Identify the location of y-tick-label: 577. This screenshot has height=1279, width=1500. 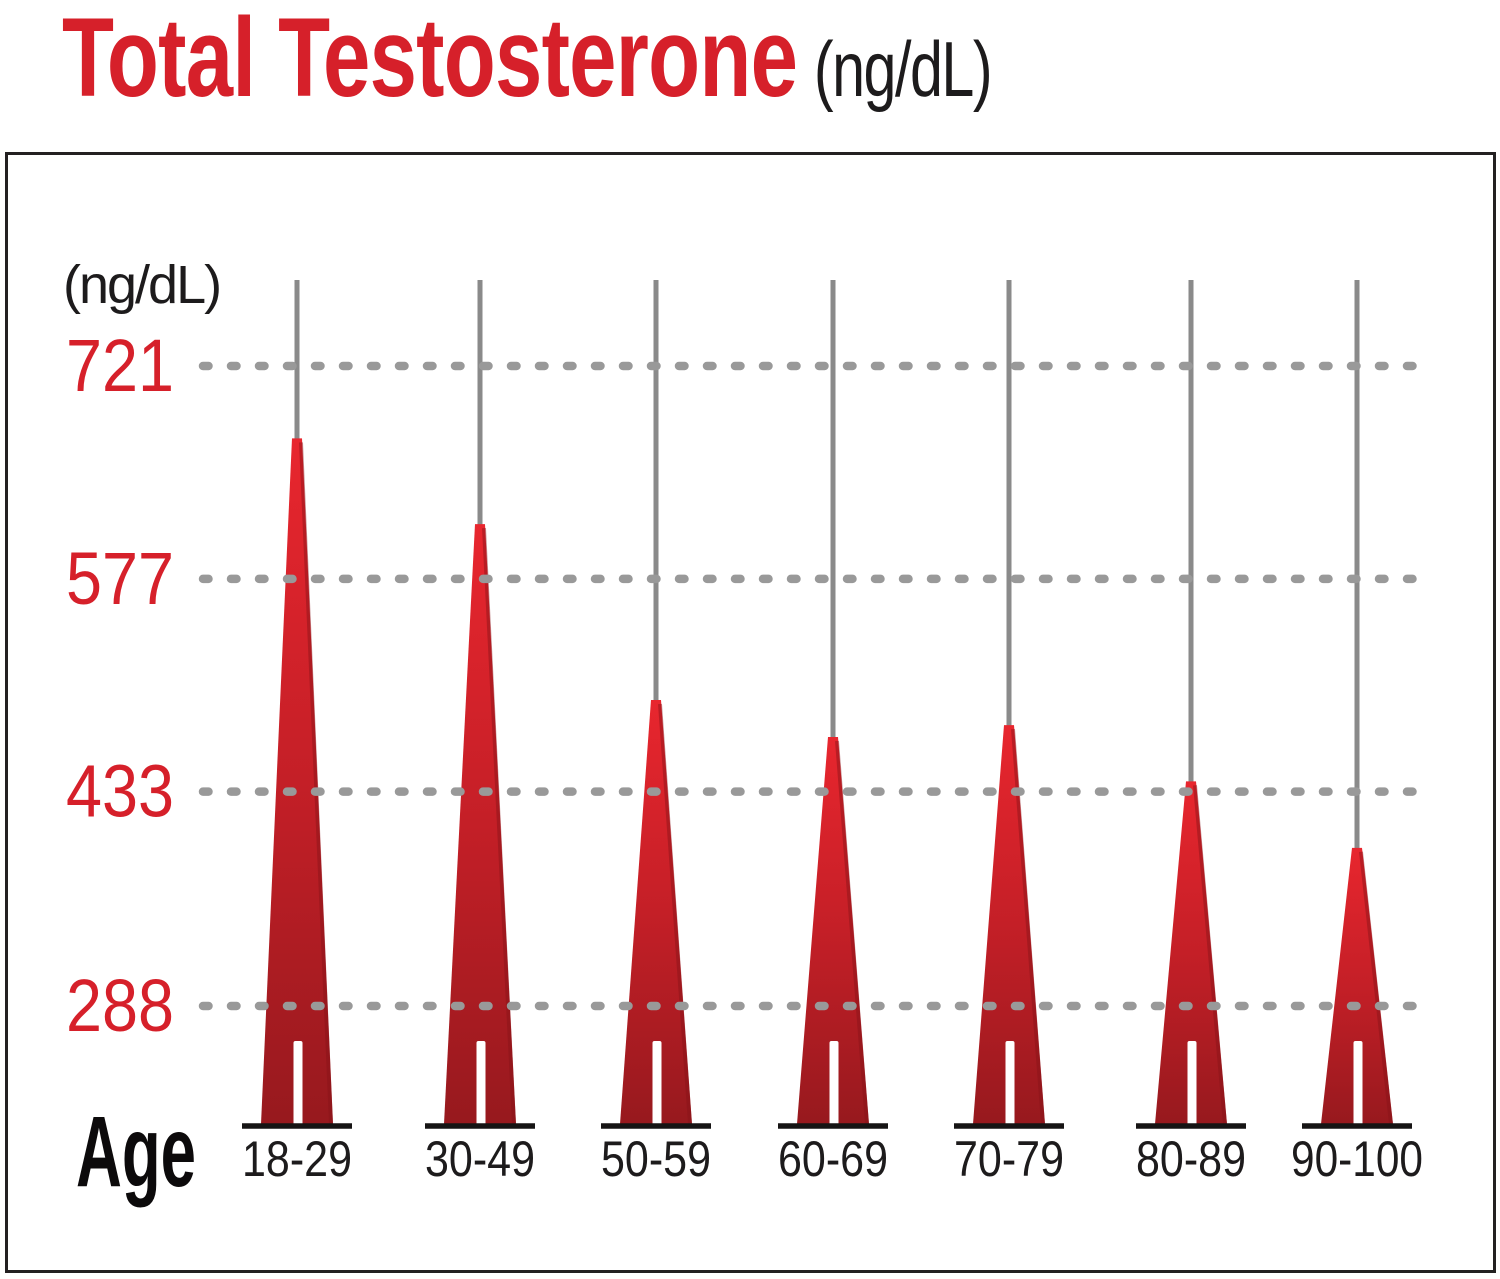
(120, 578).